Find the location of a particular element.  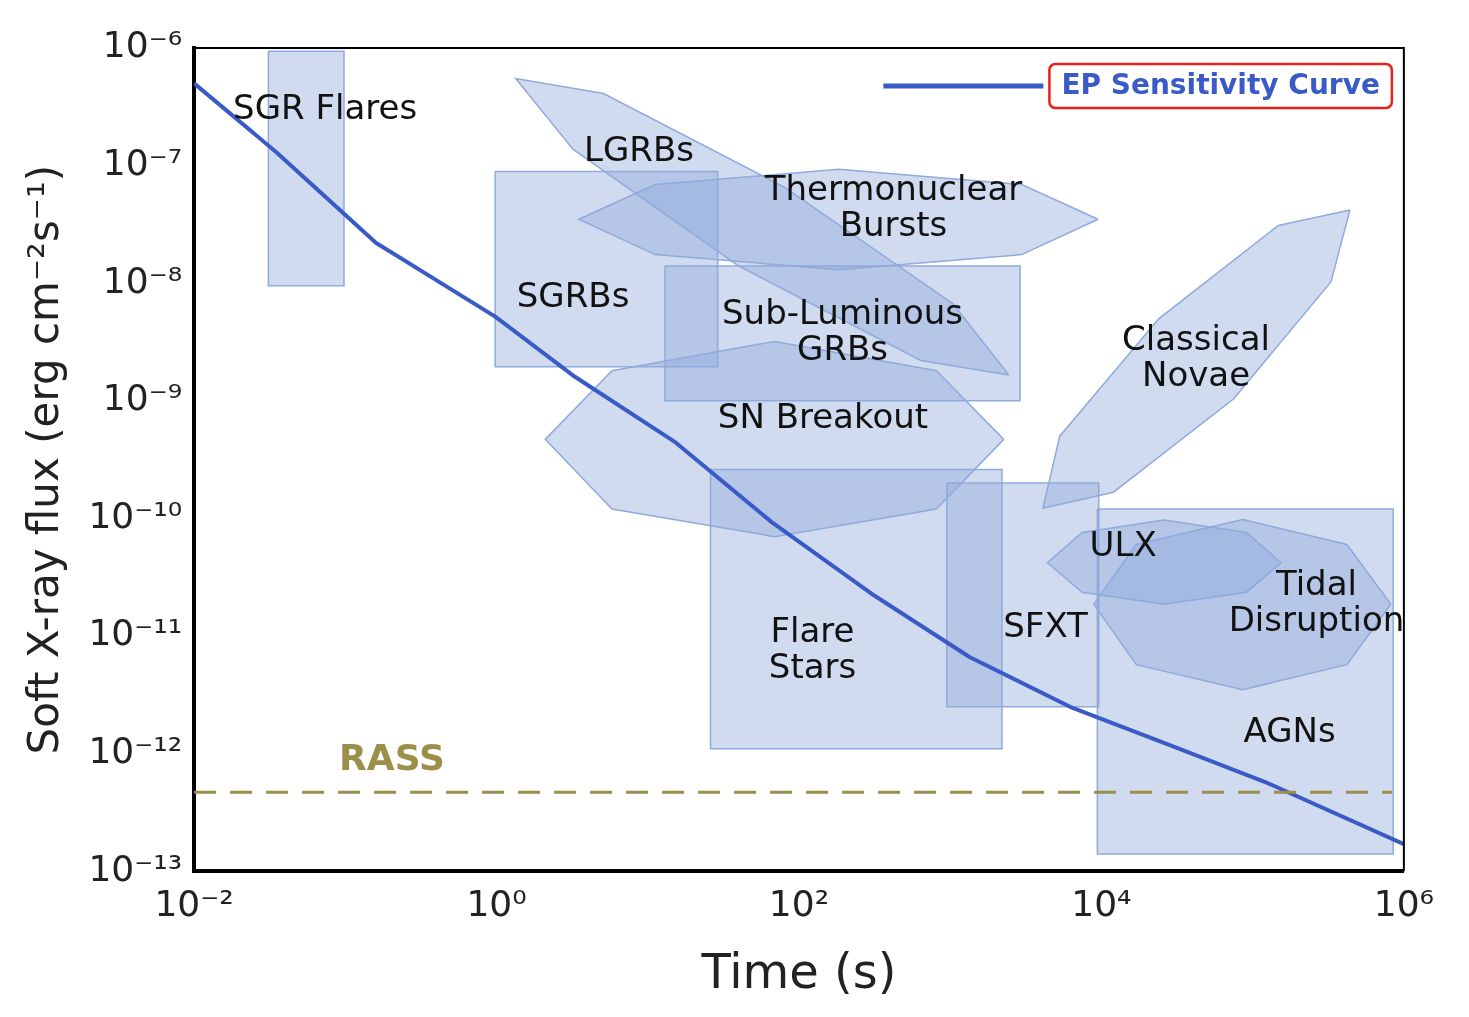

series-label: Classical Novae is located at coordinates (1196, 355).